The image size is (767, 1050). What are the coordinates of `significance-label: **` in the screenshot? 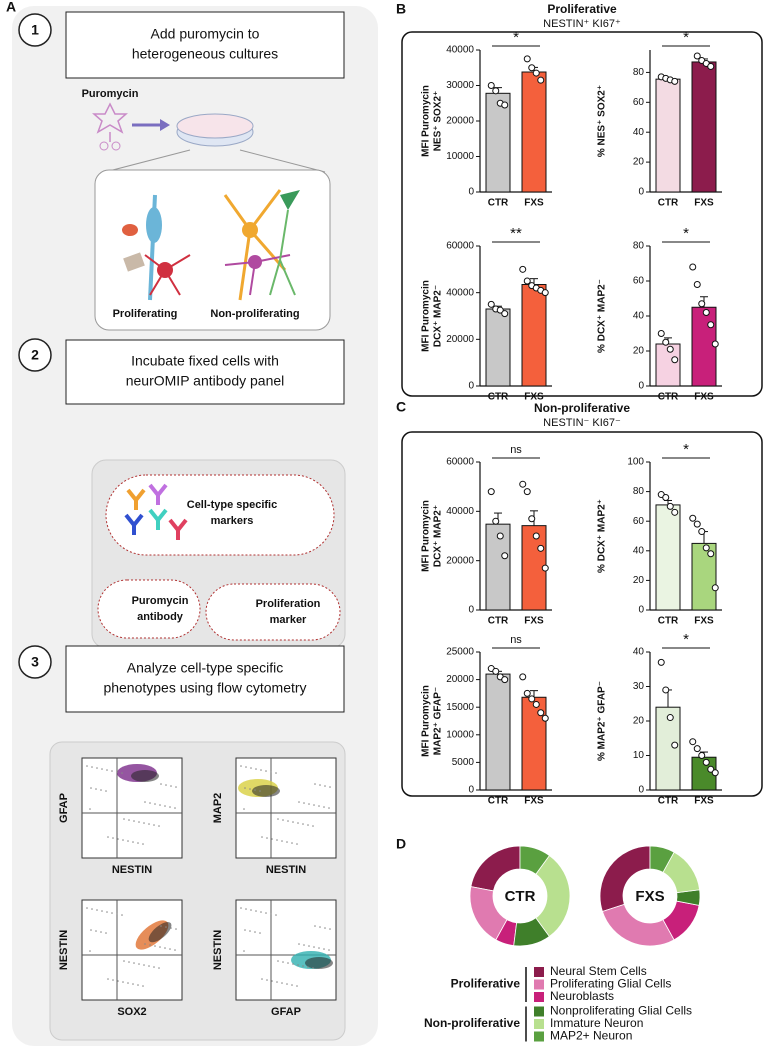 It's located at (516, 233).